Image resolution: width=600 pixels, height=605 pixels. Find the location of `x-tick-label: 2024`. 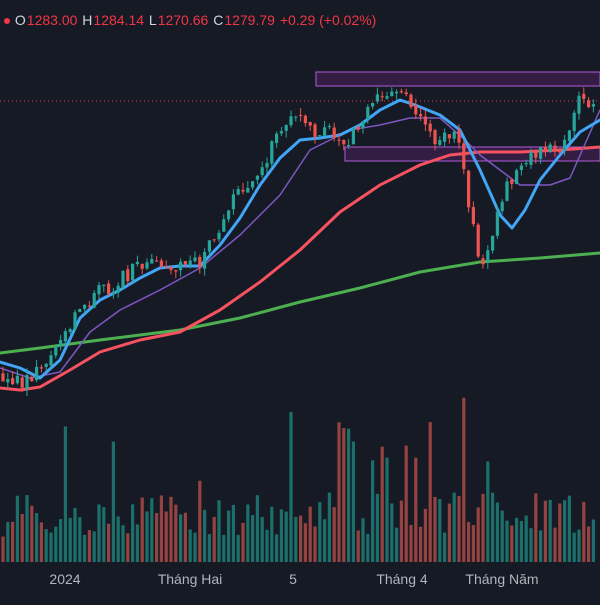

x-tick-label: 2024 is located at coordinates (64, 579).